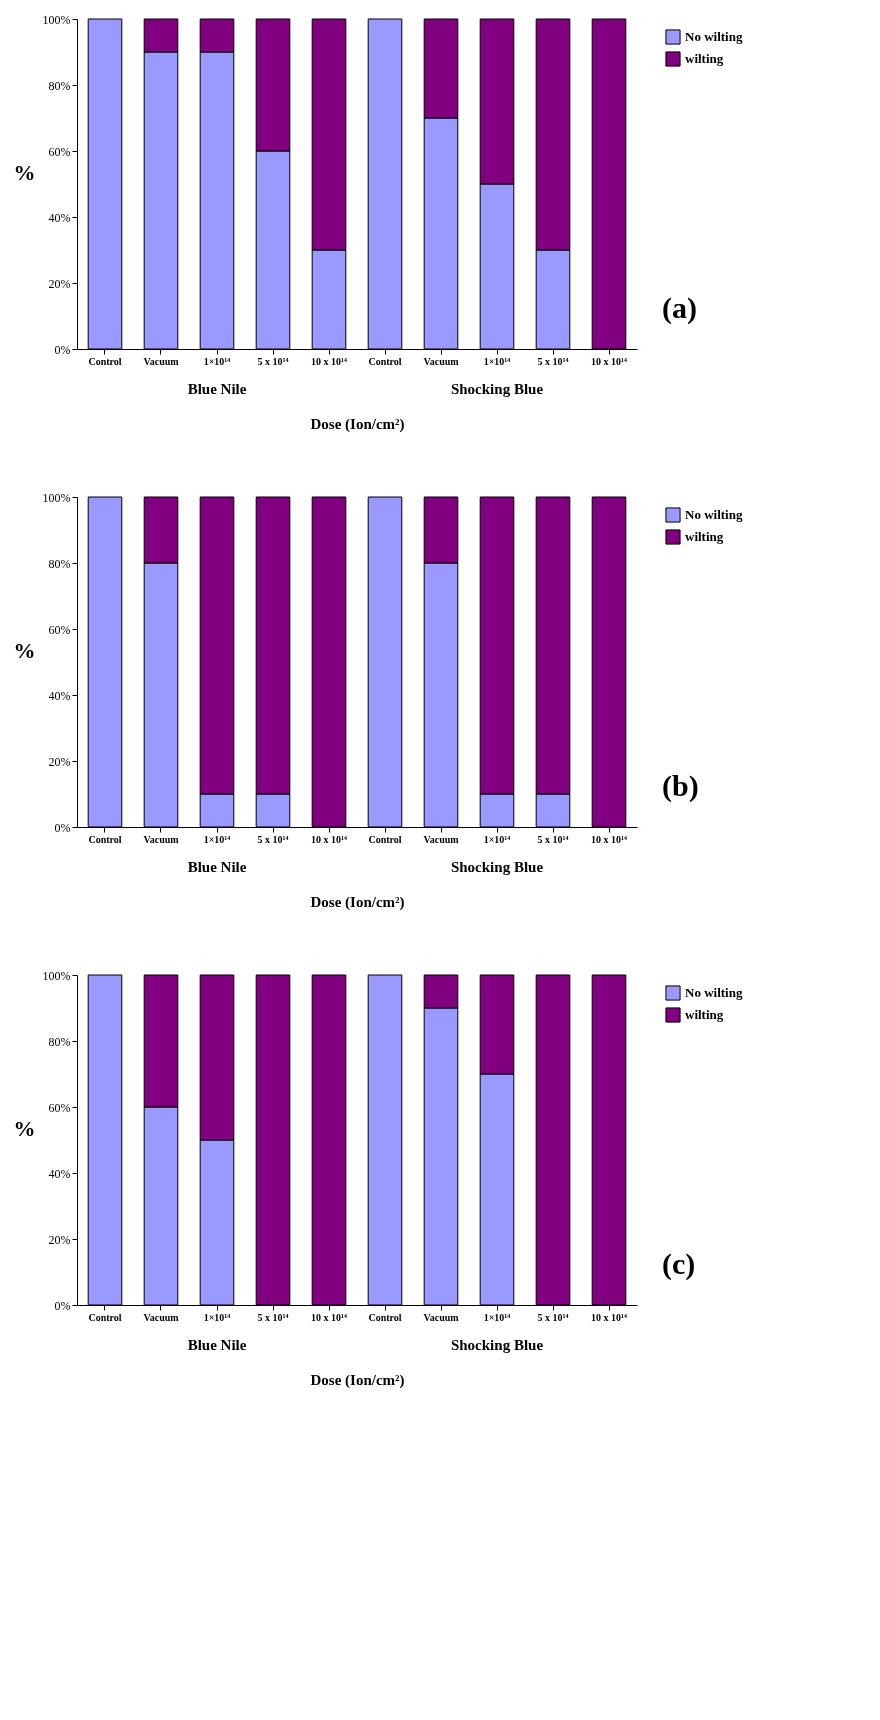 The image size is (880, 1720). I want to click on text: (c), so click(679, 1264).